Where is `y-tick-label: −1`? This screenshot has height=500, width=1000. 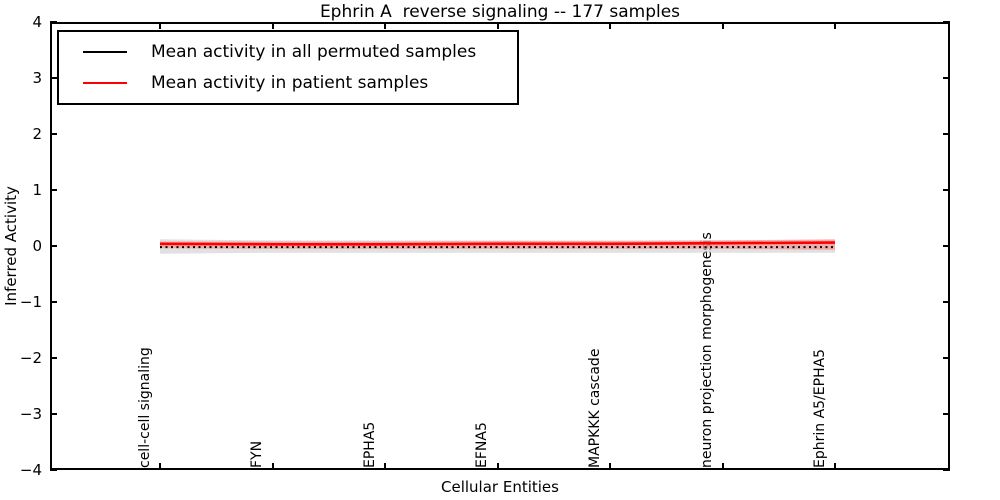 y-tick-label: −1 is located at coordinates (30, 302).